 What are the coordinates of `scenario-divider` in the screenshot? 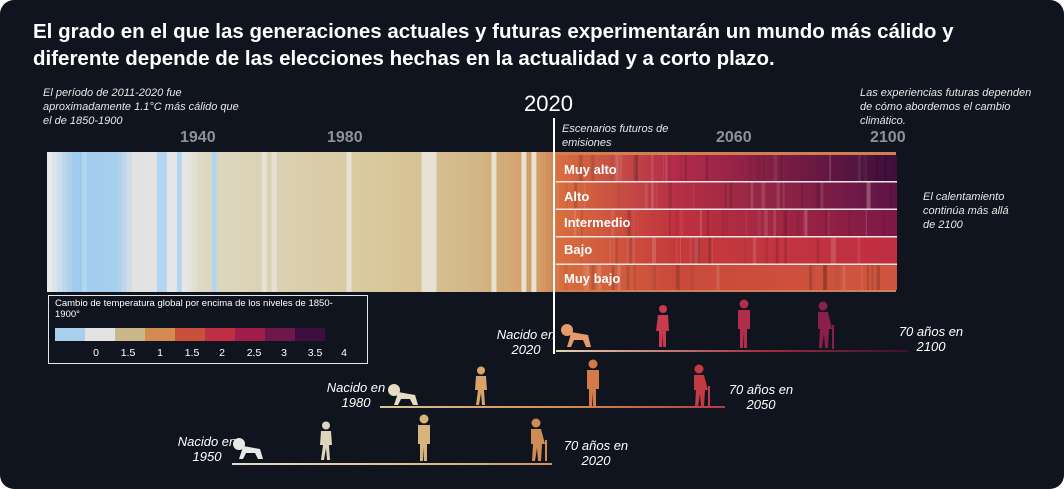 It's located at (726, 209).